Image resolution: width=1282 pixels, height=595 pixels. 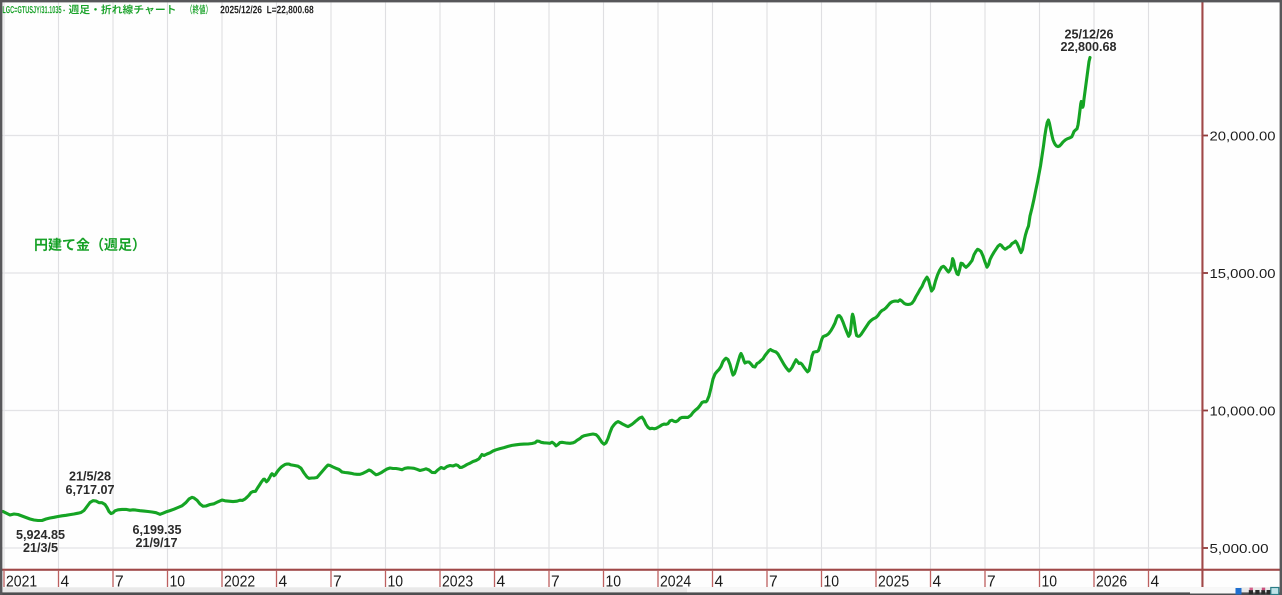 I want to click on svg-text: 2025, so click(x=893, y=582).